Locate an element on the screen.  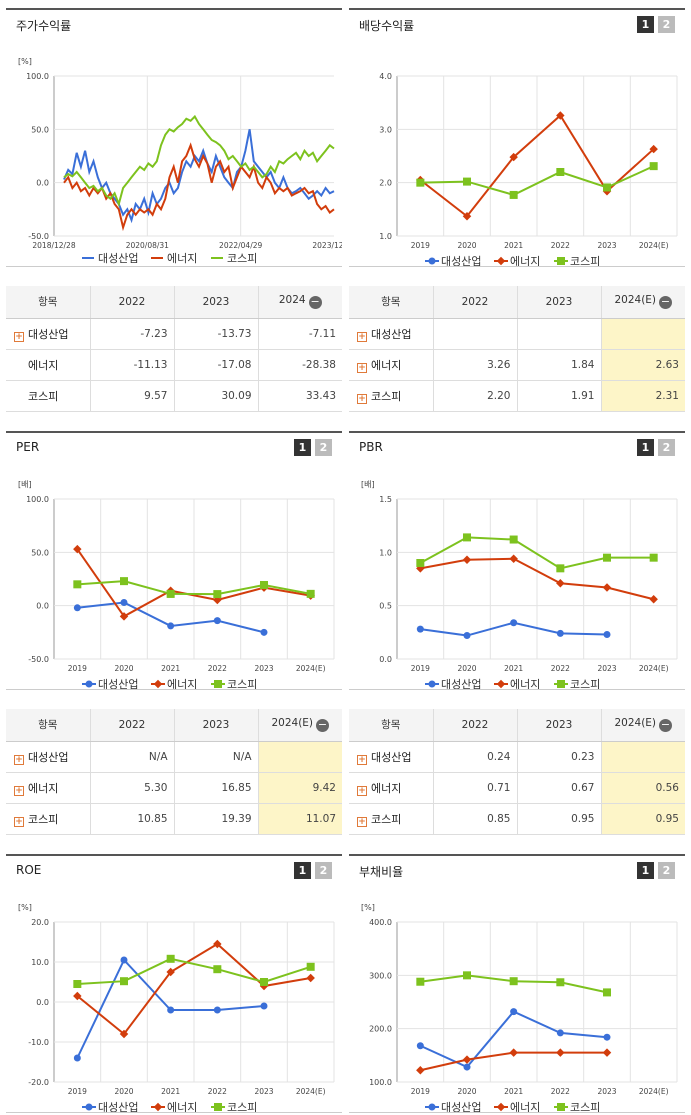
table-row: + 대성산업 -7.23 -13.73 -7.11 is located at coordinates (174, 334).